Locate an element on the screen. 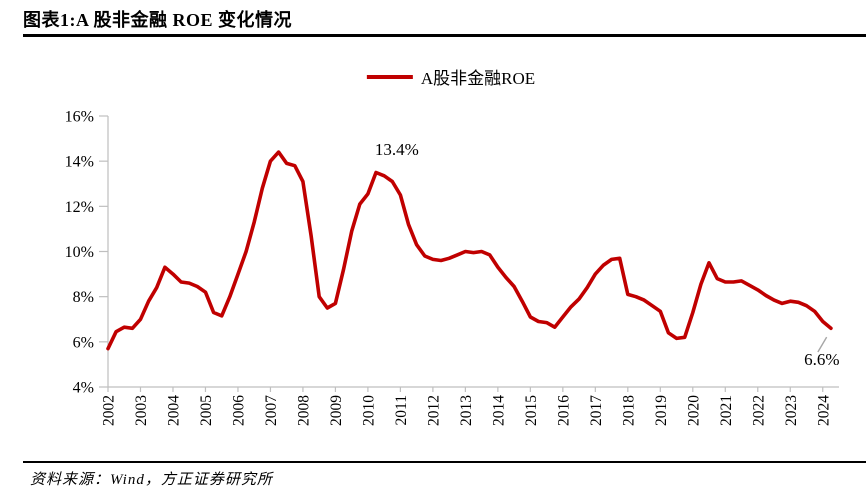 The image size is (866, 499). x-tick-label: 2005 is located at coordinates (206, 410).